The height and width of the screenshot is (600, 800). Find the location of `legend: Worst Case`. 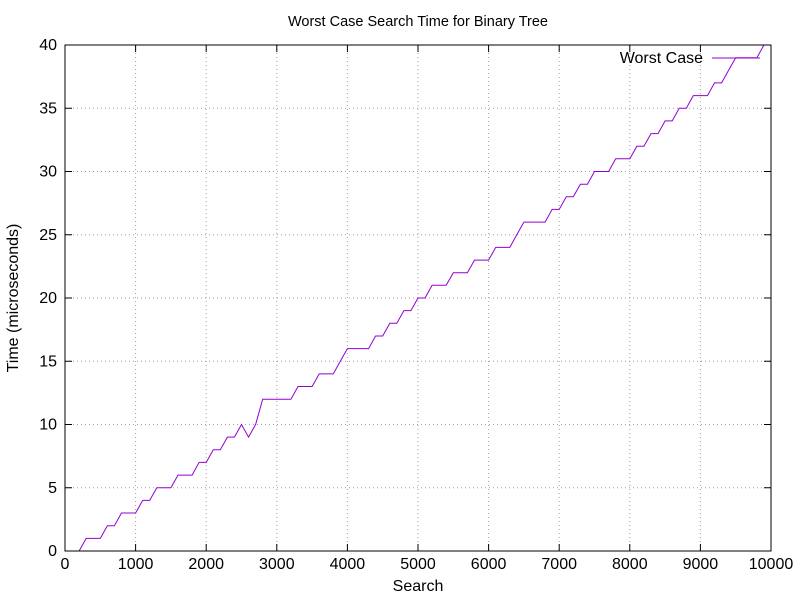

legend: Worst Case is located at coordinates (690, 58).